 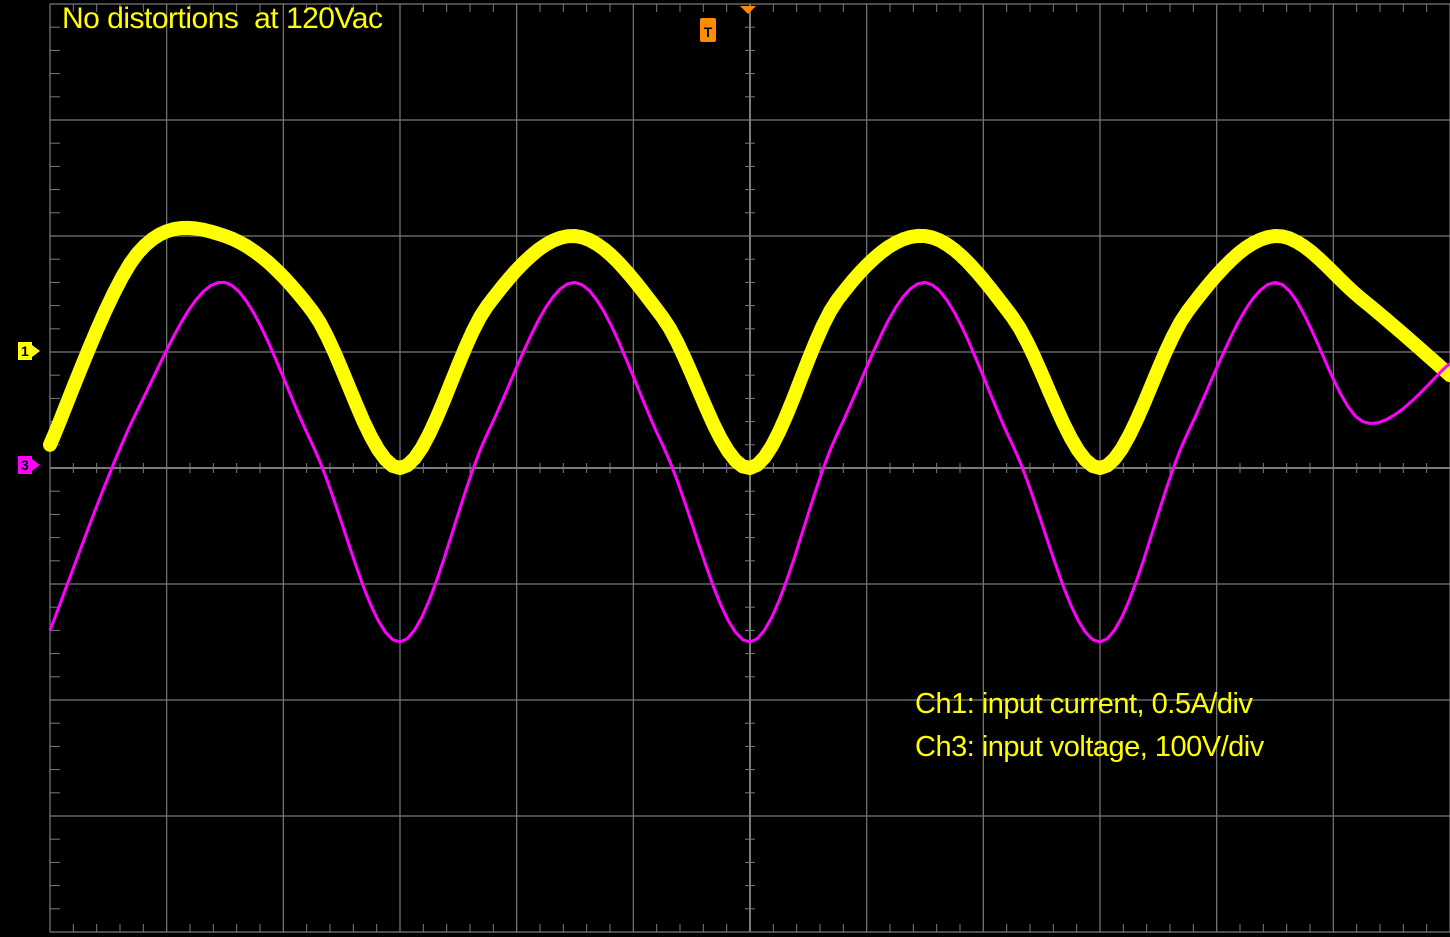 I want to click on page-title: No distortions at 120Vac, so click(x=222, y=18).